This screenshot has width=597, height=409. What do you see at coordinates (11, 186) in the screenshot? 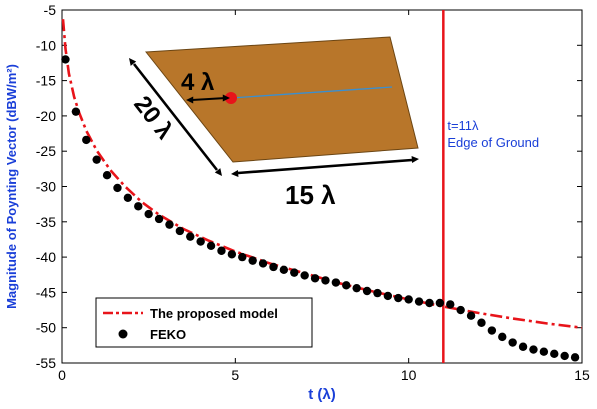
I see `y-axis-label: Magnitude of Poynting Vector (dBW/m²)` at bounding box center [11, 186].